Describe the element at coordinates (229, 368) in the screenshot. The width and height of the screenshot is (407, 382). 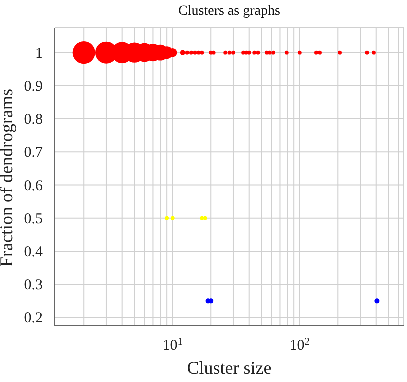
I see `x-axis-title: Cluster size` at that location.